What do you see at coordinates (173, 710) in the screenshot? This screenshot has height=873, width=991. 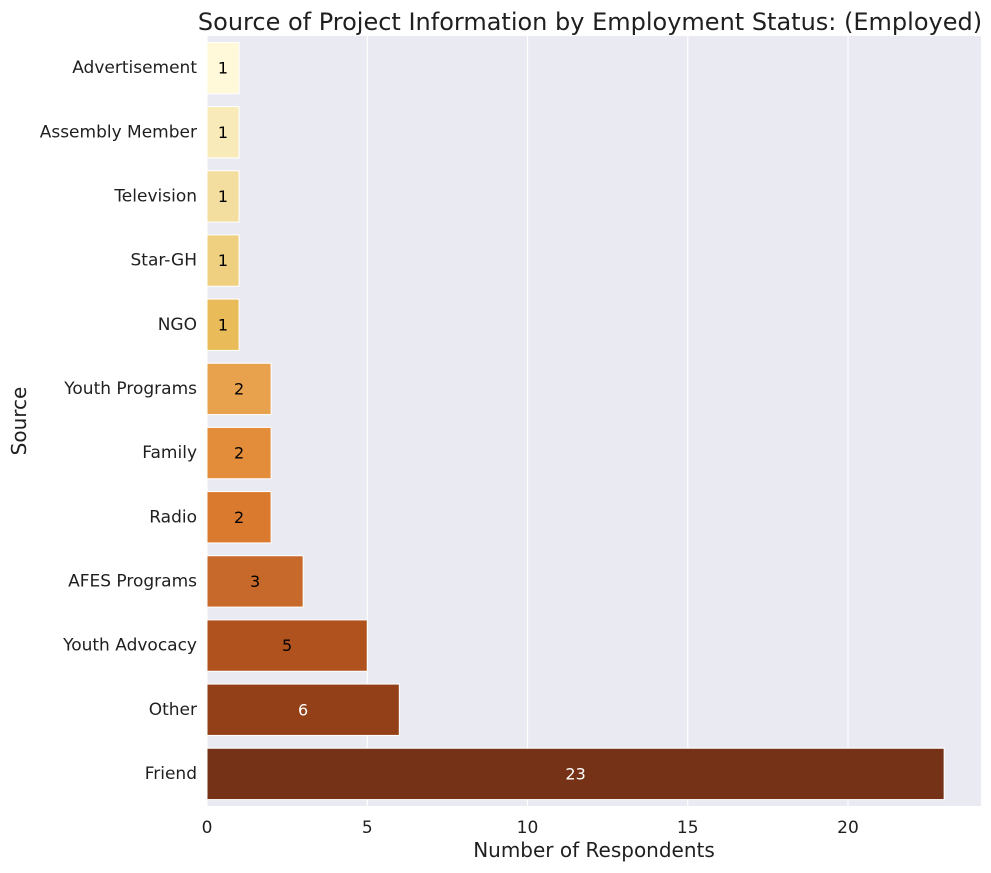 I see `y-tick-label: Other` at bounding box center [173, 710].